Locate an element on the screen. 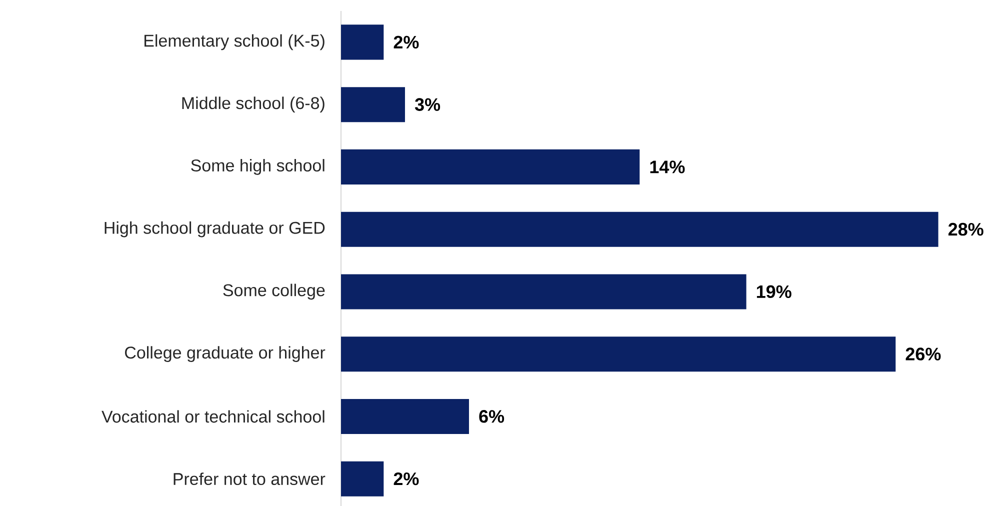 The width and height of the screenshot is (998, 506). data-label: 28% is located at coordinates (966, 229).